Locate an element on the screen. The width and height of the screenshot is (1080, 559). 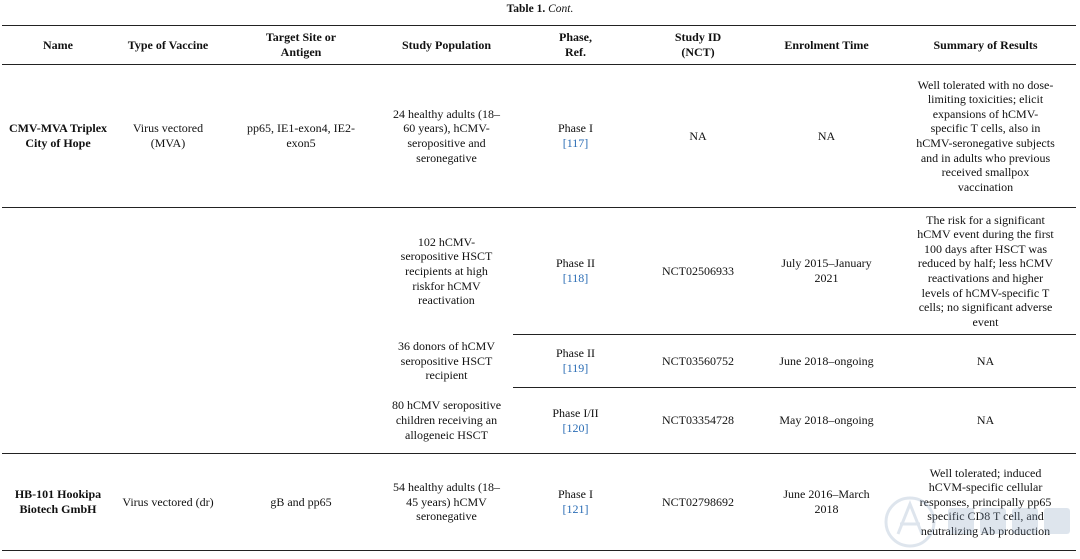
caption-continued: Cont. is located at coordinates (561, 9).